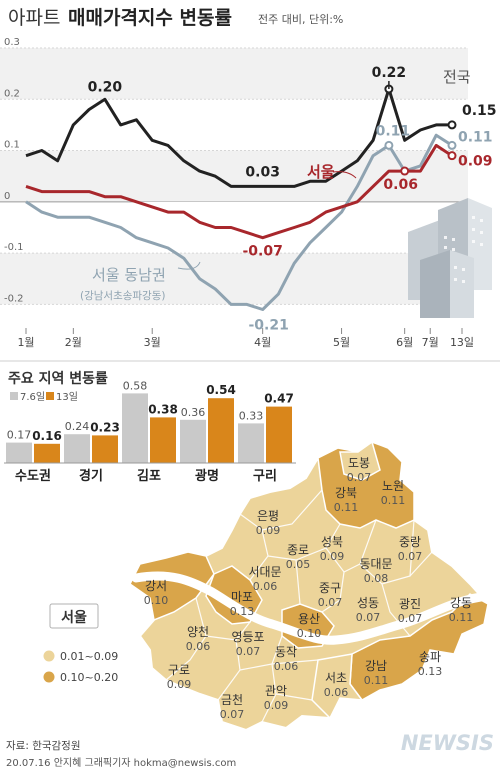 This screenshot has height=771, width=500. Describe the element at coordinates (245, 338) in the screenshot. I see `line-chart-x-ticks: 1월 2월 3월 4월 5월 6월 7월 13일` at that location.